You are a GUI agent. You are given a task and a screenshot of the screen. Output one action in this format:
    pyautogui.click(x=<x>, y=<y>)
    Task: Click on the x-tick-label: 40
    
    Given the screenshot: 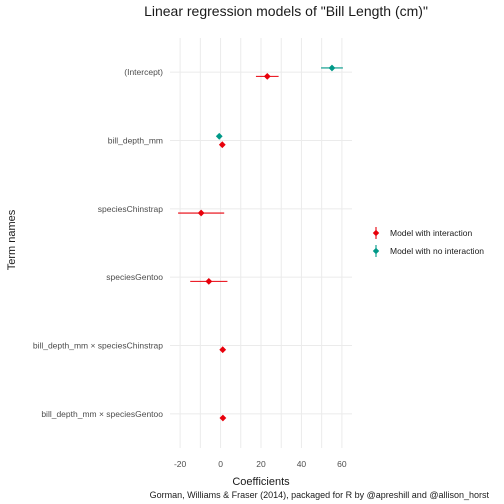 What is the action you would take?
    pyautogui.click(x=302, y=464)
    